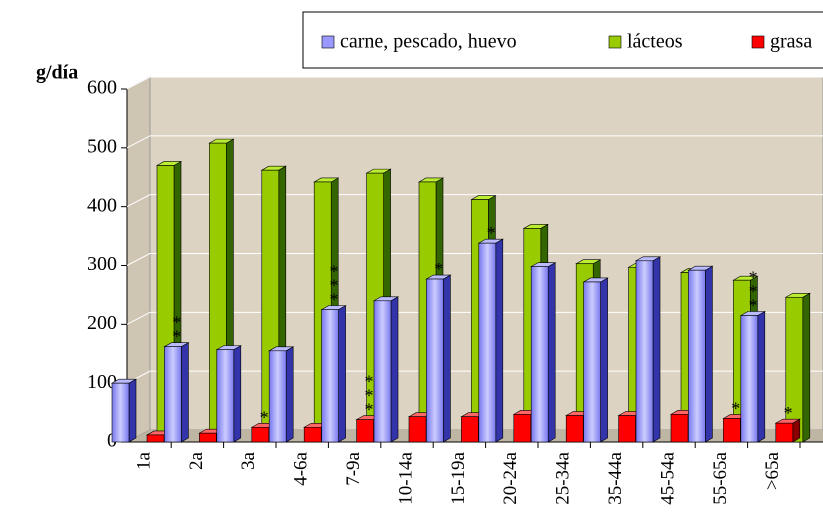  Describe the element at coordinates (102, 323) in the screenshot. I see `y-tick-label: 200` at that location.